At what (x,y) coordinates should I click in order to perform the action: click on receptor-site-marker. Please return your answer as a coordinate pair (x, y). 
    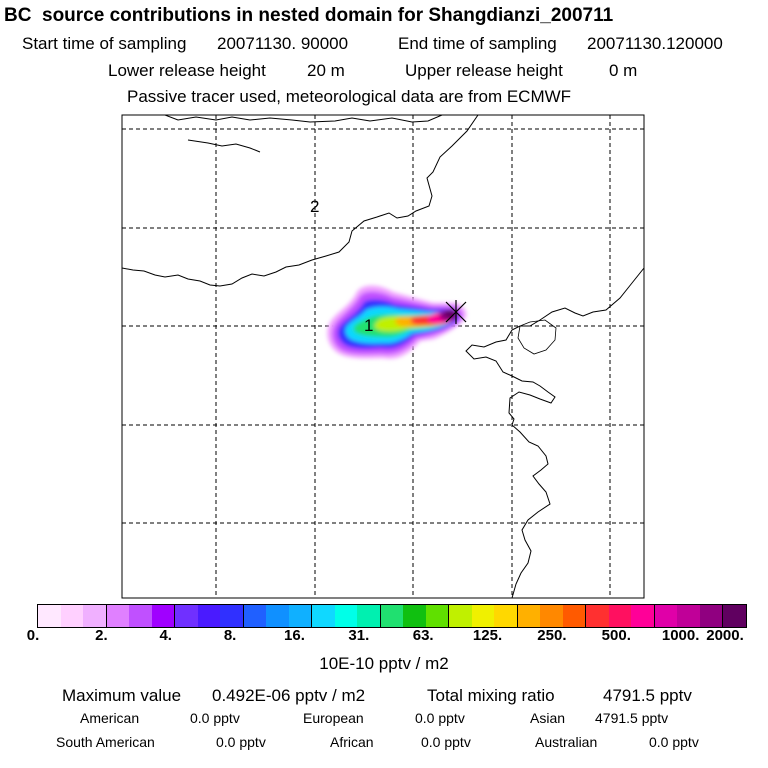
    Looking at the image, I should click on (456, 312).